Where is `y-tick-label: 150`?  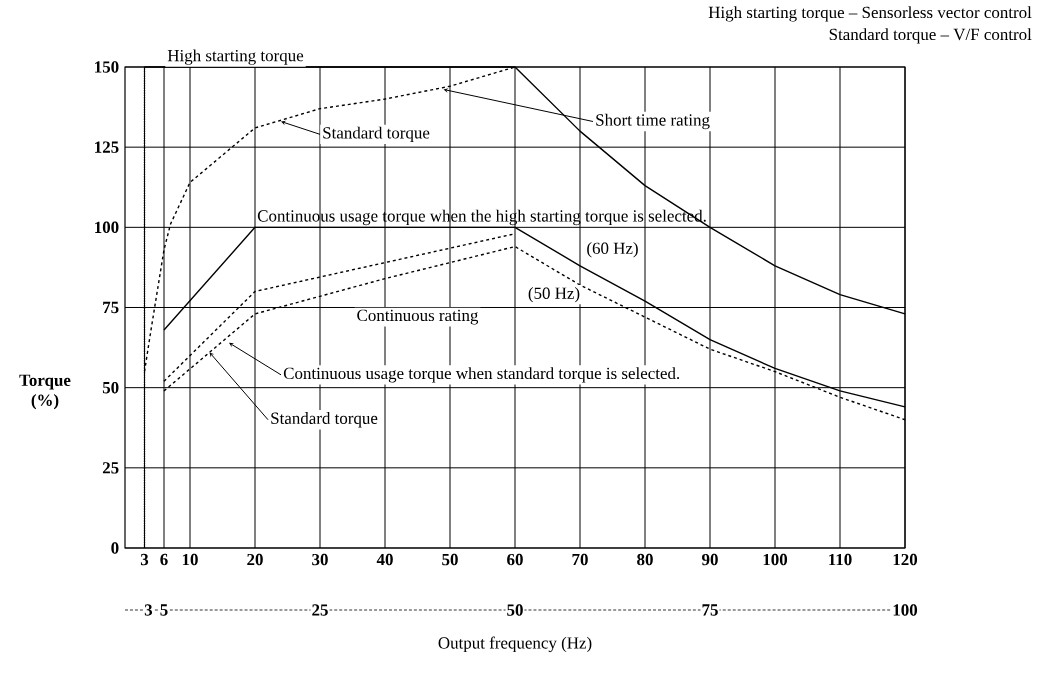
y-tick-label: 150 is located at coordinates (107, 67).